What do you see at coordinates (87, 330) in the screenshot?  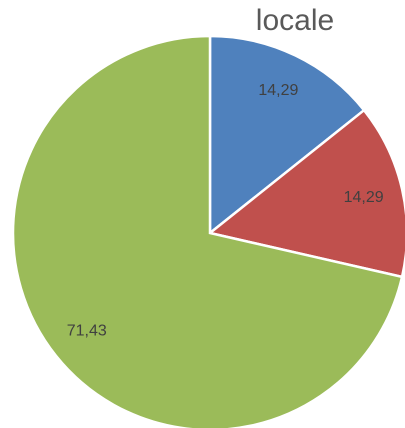 I see `data-label: 71,43` at bounding box center [87, 330].